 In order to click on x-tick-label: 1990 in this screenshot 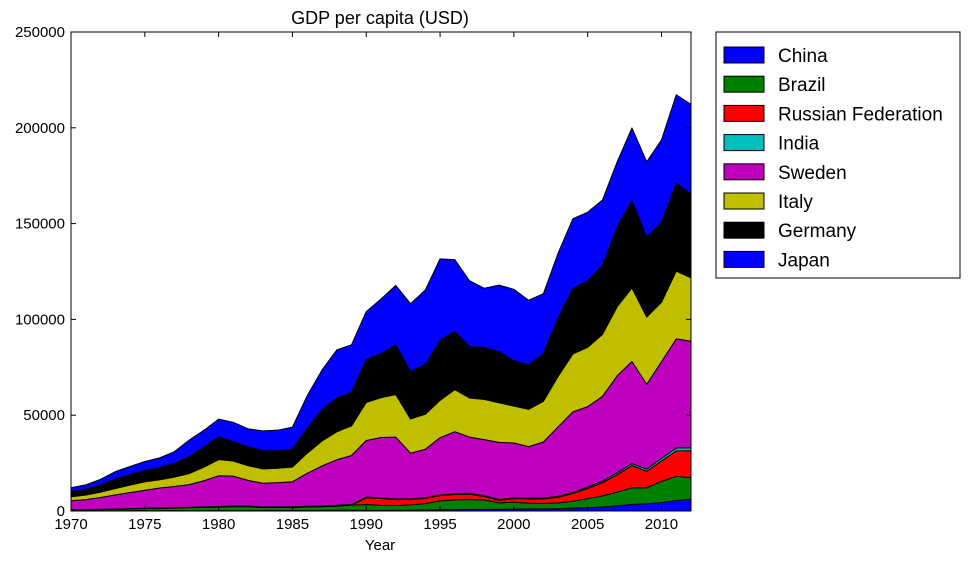, I will do `click(366, 524)`.